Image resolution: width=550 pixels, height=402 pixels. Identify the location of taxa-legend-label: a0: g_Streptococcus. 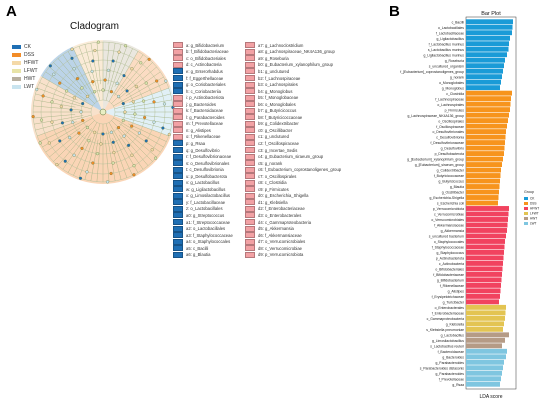
(205, 215).